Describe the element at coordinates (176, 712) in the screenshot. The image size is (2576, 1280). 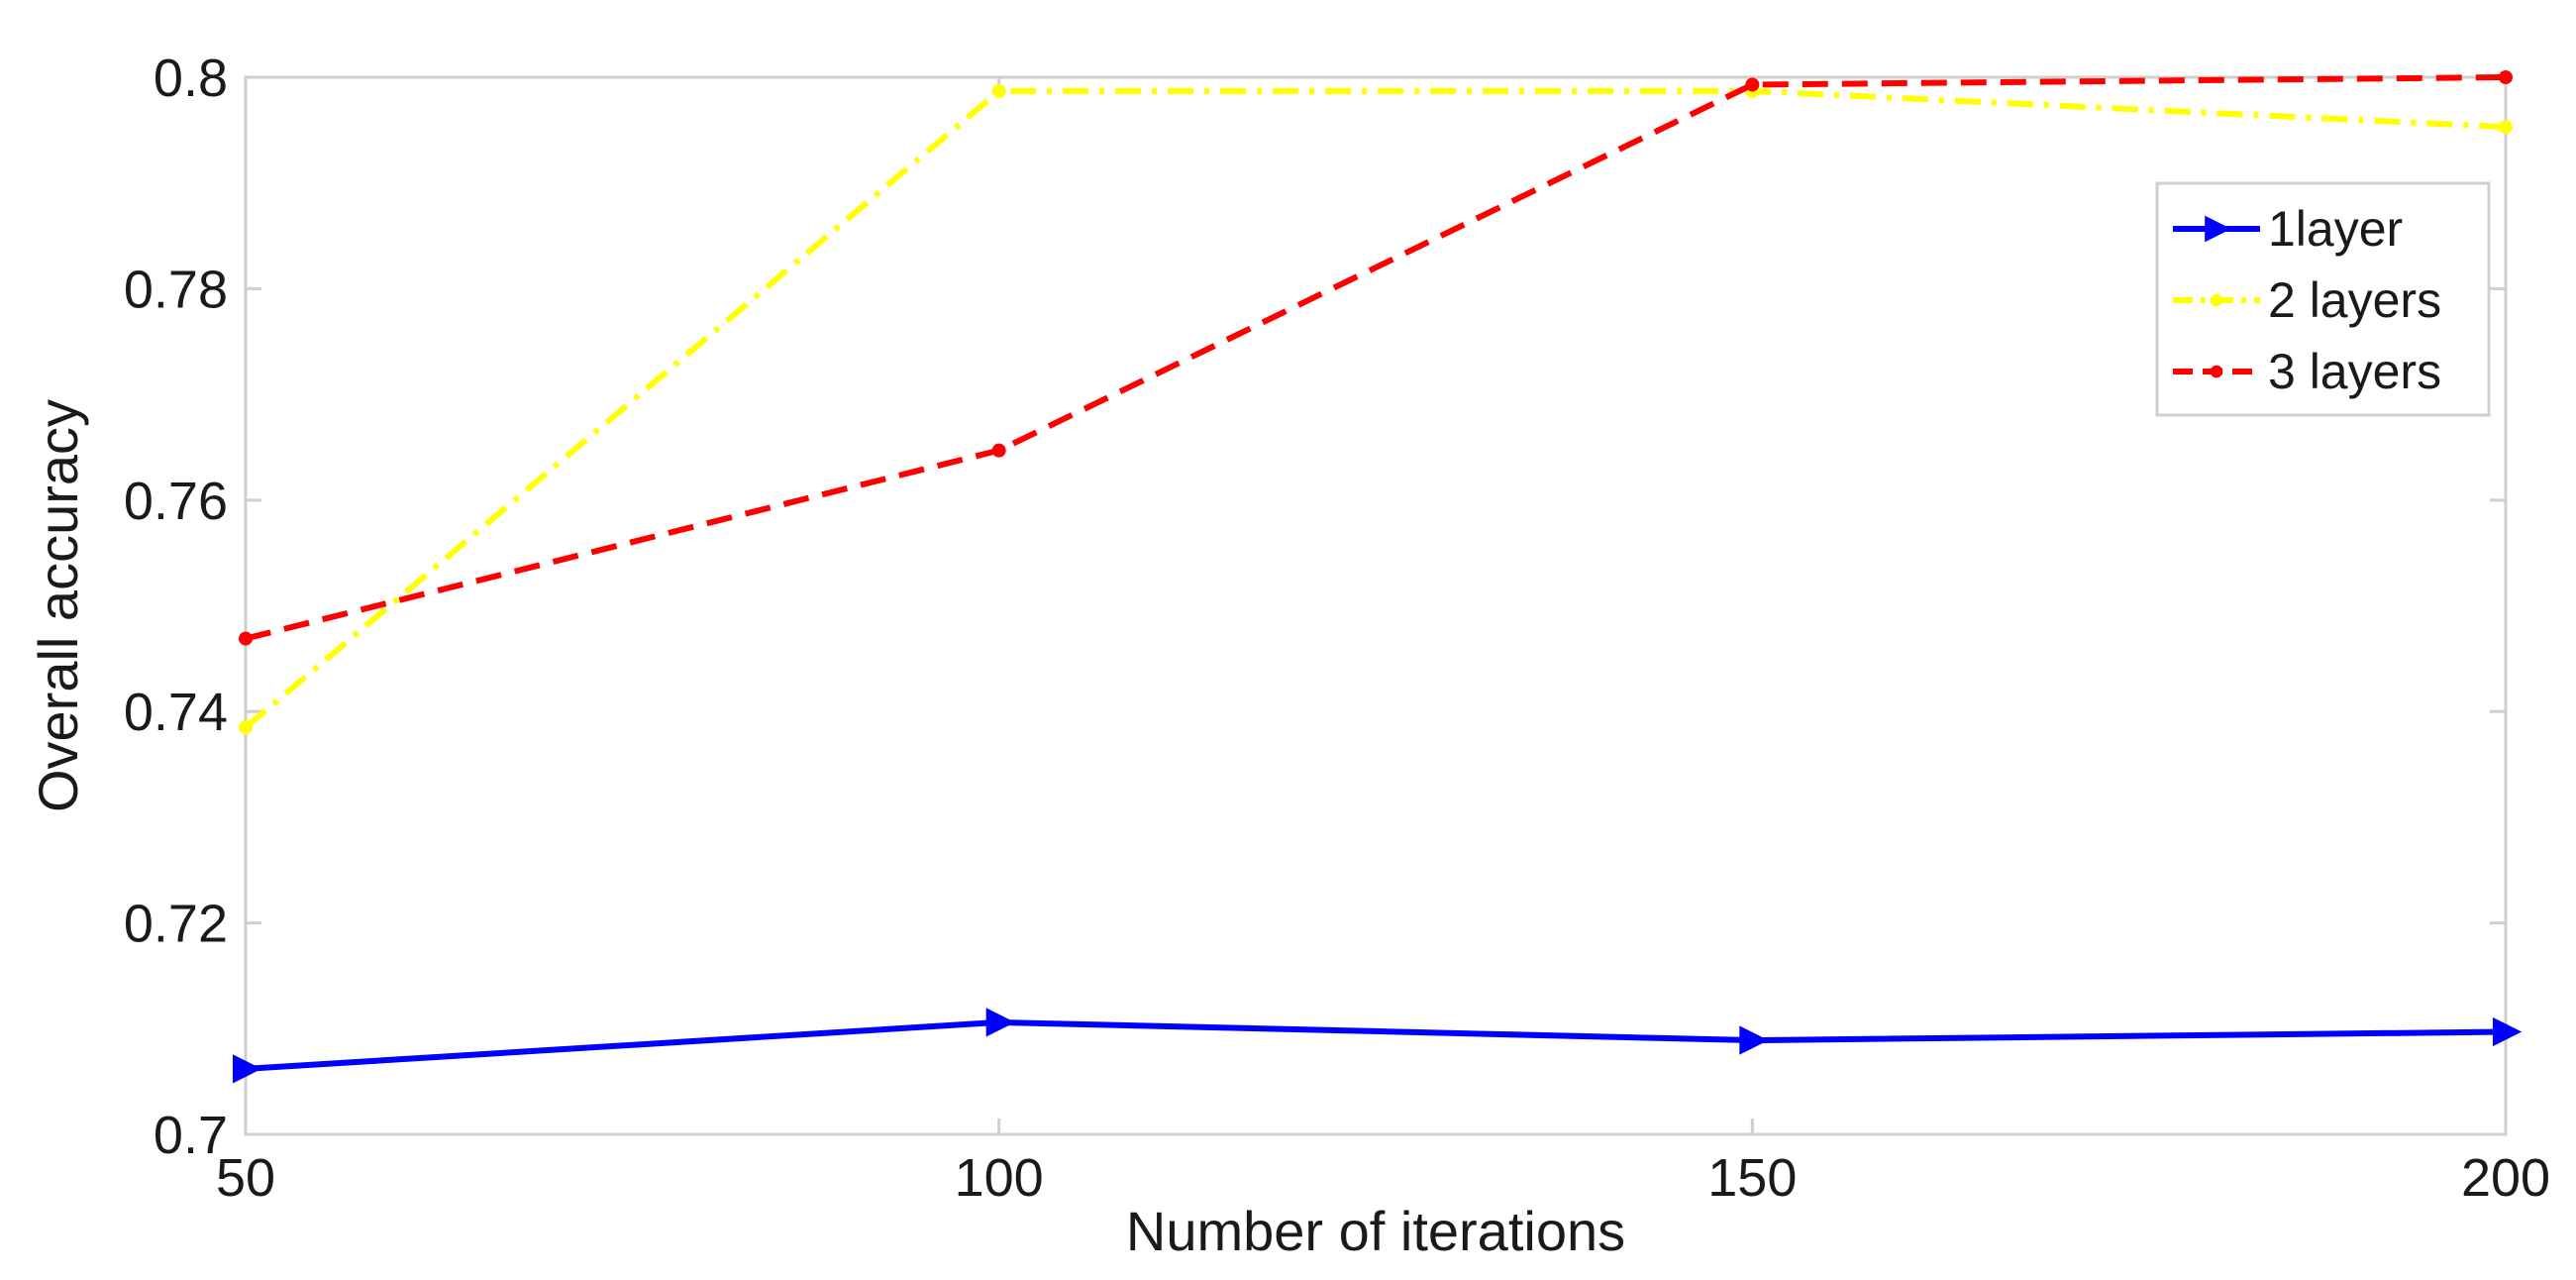
I see `y-tick-label: 0.74` at that location.